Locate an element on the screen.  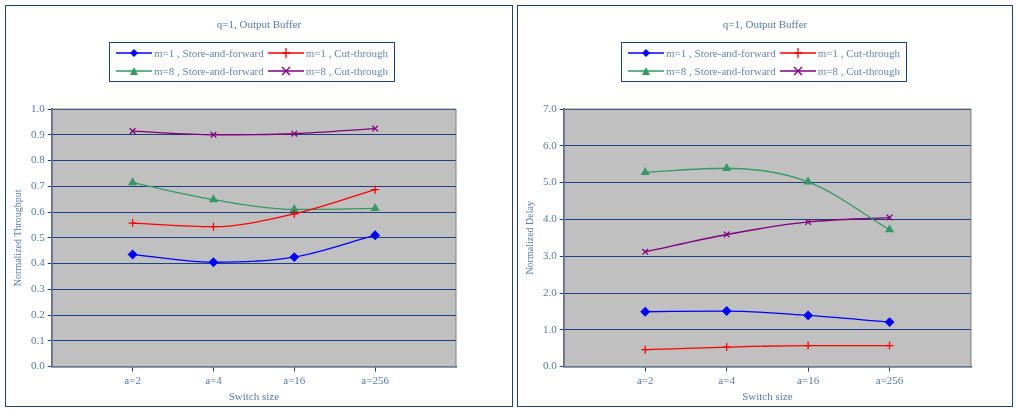
y-tick-label: 3.0 is located at coordinates (550, 255).